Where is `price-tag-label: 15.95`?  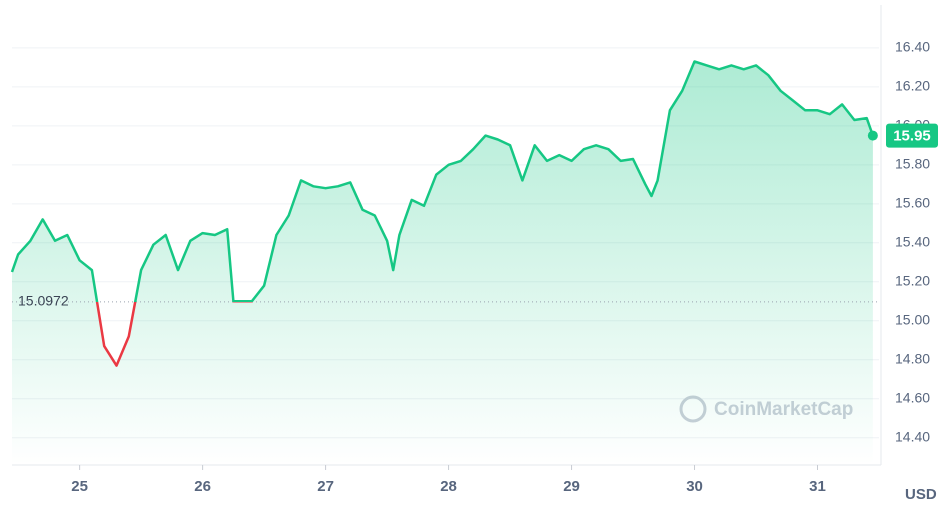
price-tag-label: 15.95 is located at coordinates (912, 136).